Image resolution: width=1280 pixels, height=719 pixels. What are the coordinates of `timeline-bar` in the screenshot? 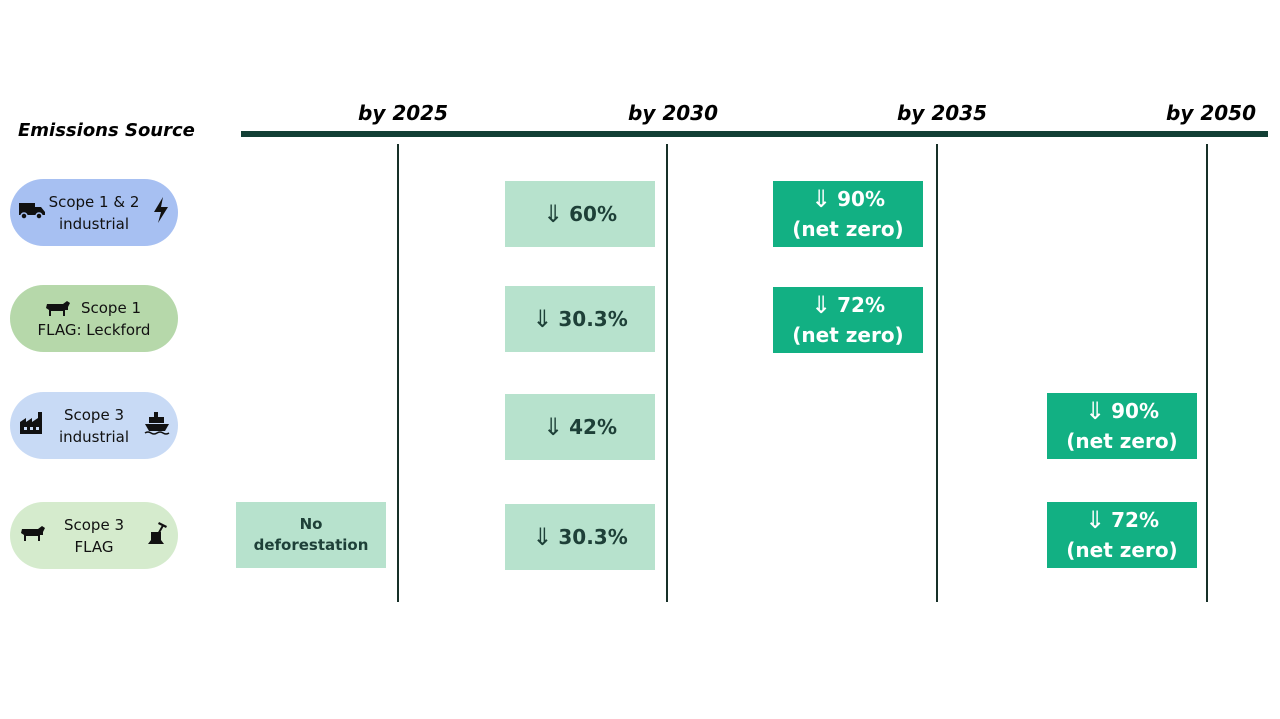 It's located at (754, 134).